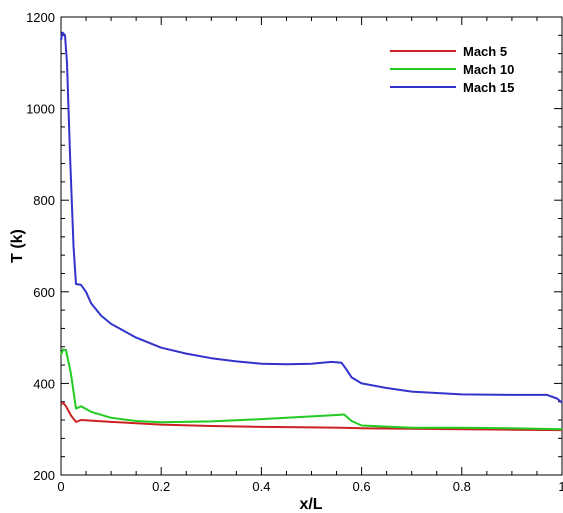 This screenshot has height=513, width=563. What do you see at coordinates (40, 109) in the screenshot?
I see `y-tick-label: 1000` at bounding box center [40, 109].